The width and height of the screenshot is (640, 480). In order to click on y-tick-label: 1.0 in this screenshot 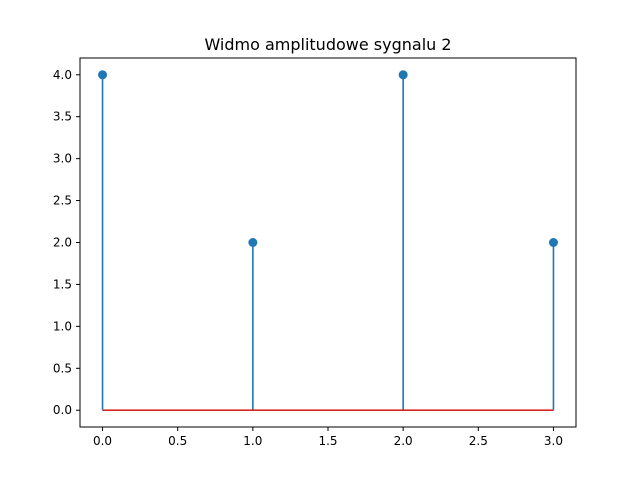, I will do `click(62, 326)`.